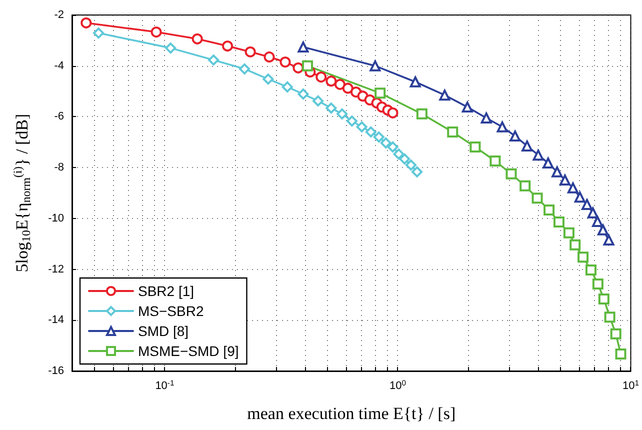 The image size is (642, 430). Describe the element at coordinates (171, 311) in the screenshot. I see `legend-label: MS−SBR2` at that location.